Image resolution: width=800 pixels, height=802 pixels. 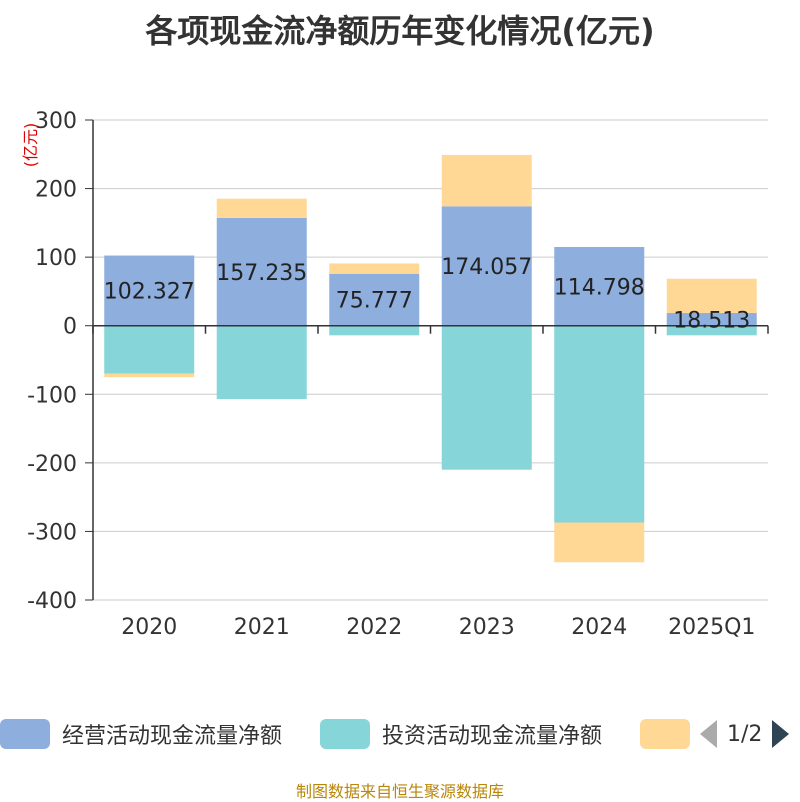 What do you see at coordinates (30, 145) in the screenshot?
I see `y-axis-unit-label: (亿元)` at bounding box center [30, 145].